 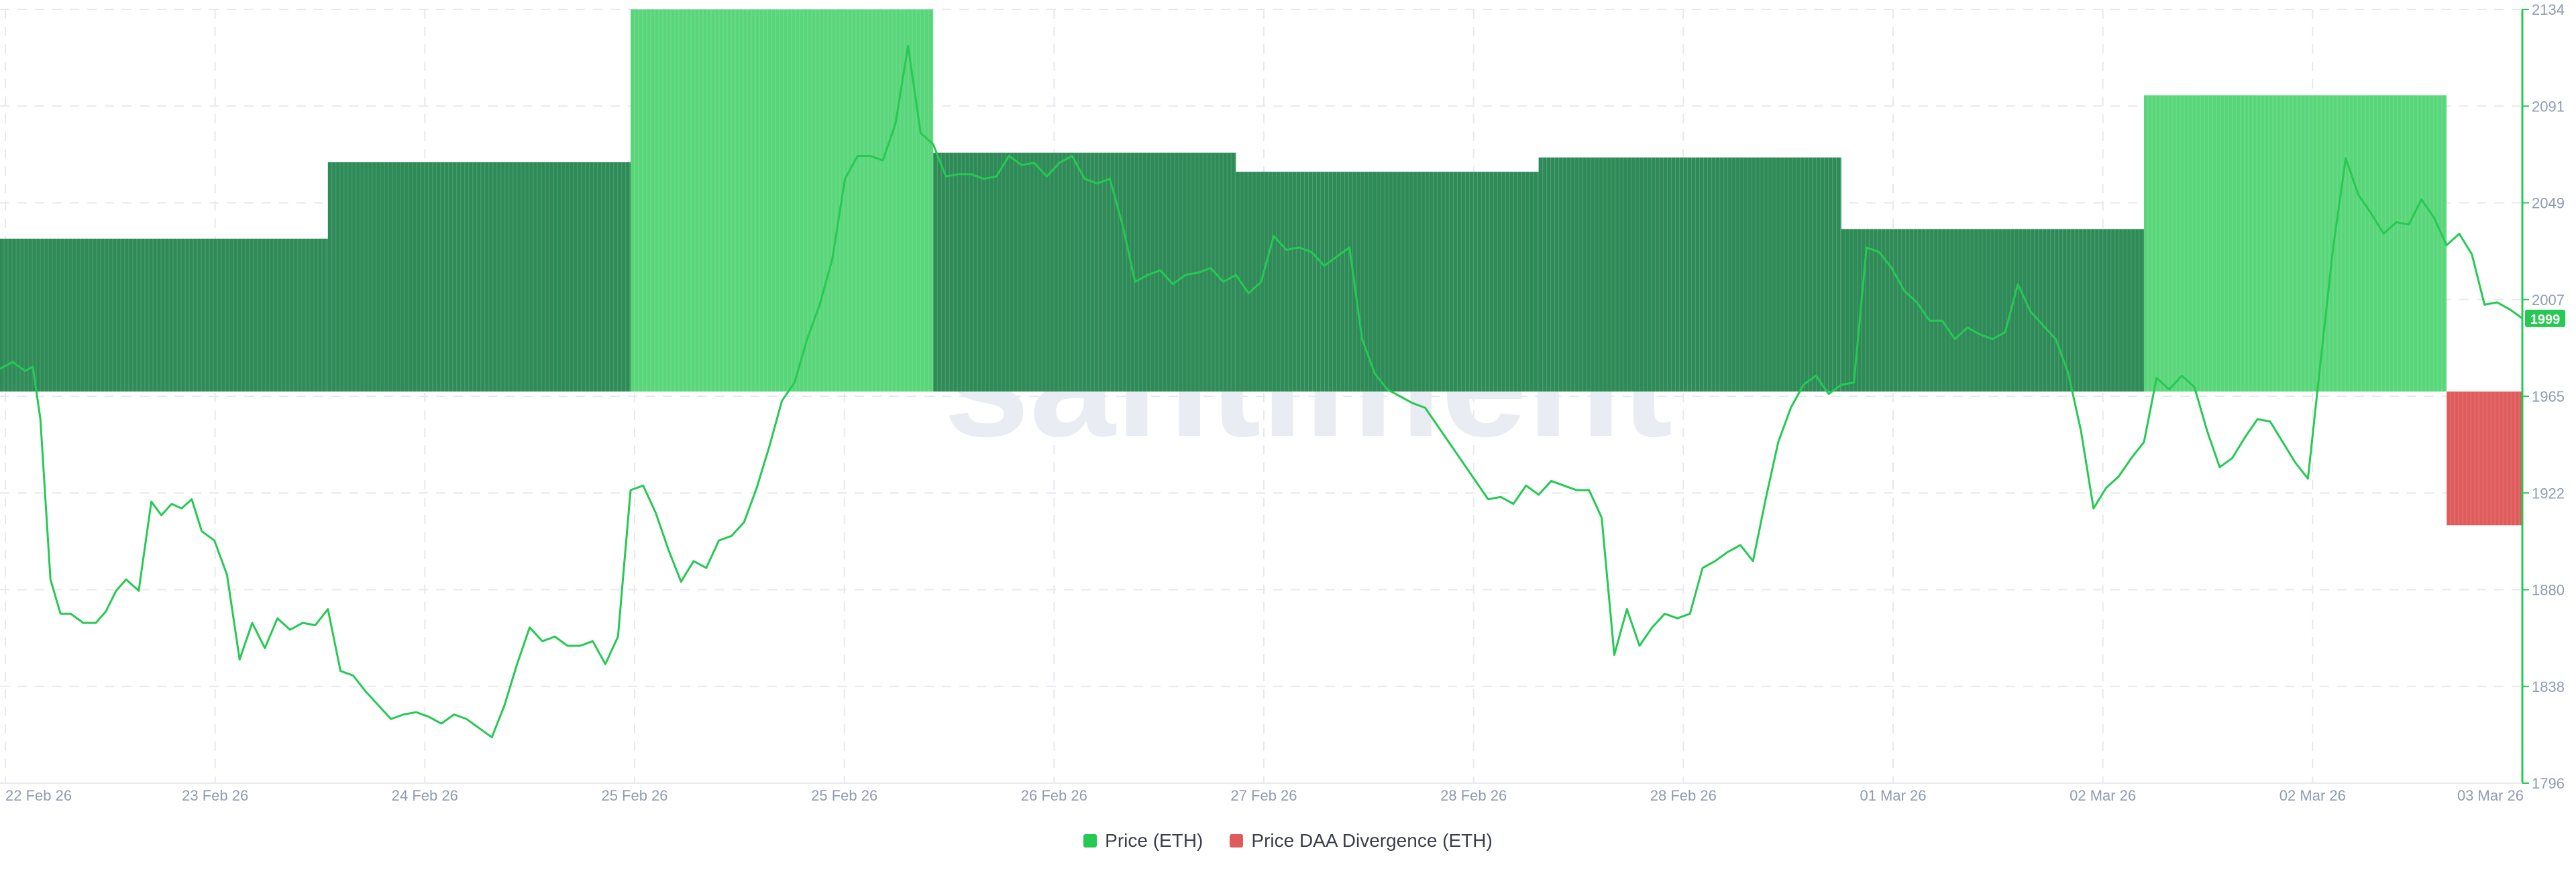 I want to click on legend-swatch-price, so click(x=1090, y=841).